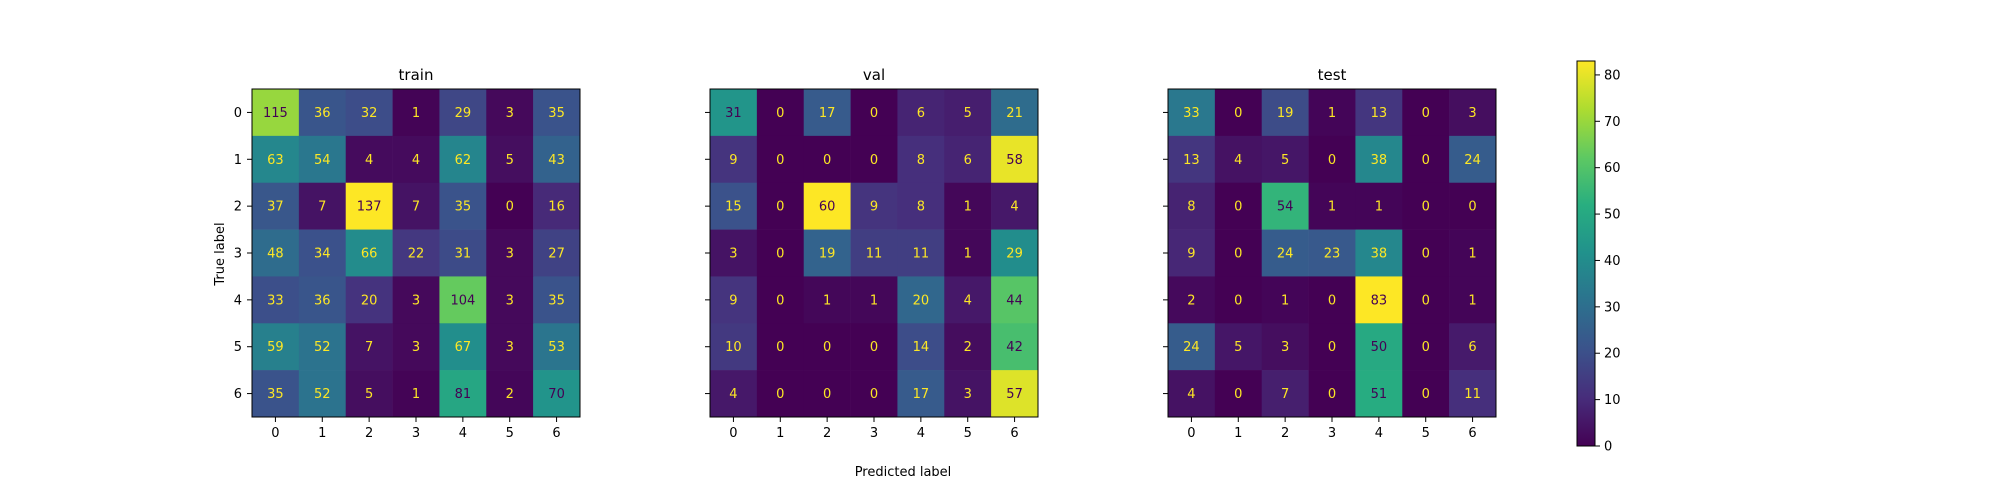  What do you see at coordinates (1014, 254) in the screenshot?
I see `cell-value-label: 29` at bounding box center [1014, 254].